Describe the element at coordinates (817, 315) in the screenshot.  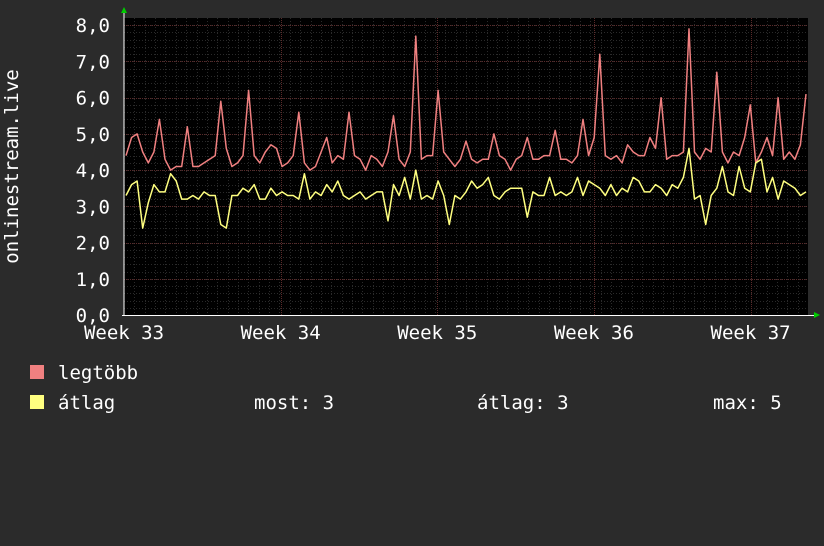
I see `x-axis-arrow-icon` at that location.